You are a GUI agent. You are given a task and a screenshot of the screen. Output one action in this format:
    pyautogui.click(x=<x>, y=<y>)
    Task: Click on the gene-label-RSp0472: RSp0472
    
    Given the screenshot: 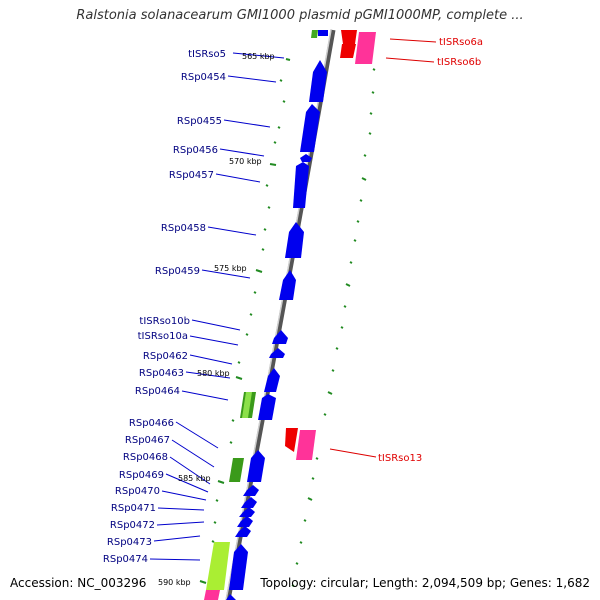 What is the action you would take?
    pyautogui.click(x=132, y=525)
    